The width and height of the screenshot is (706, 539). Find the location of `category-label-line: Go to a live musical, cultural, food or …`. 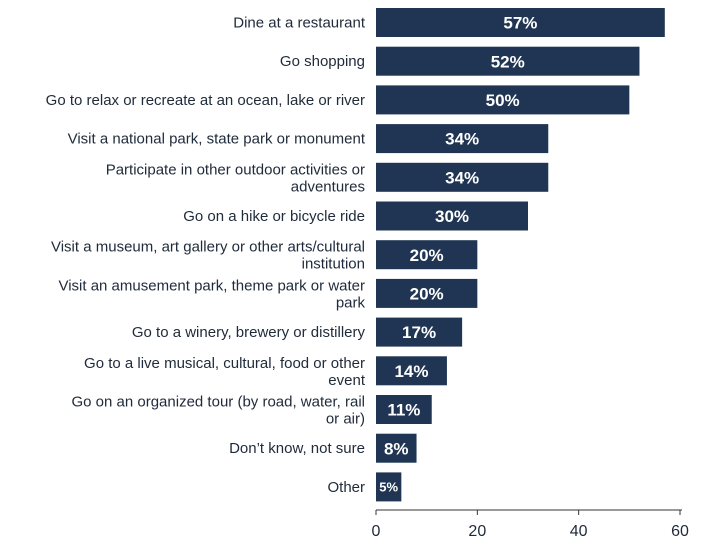

category-label-line: Go to a live musical, cultural, food or … is located at coordinates (224, 363).